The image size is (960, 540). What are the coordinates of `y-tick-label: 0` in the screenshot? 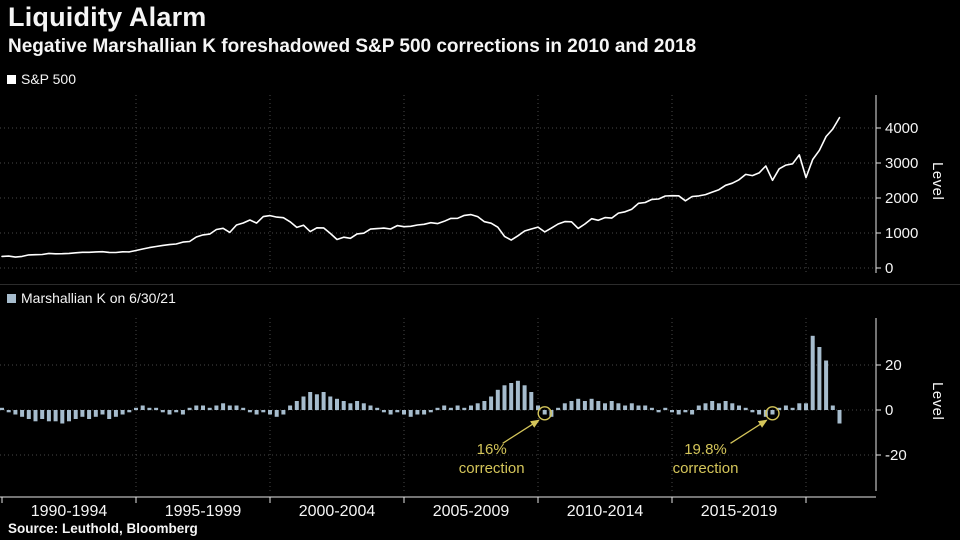 It's located at (889, 268).